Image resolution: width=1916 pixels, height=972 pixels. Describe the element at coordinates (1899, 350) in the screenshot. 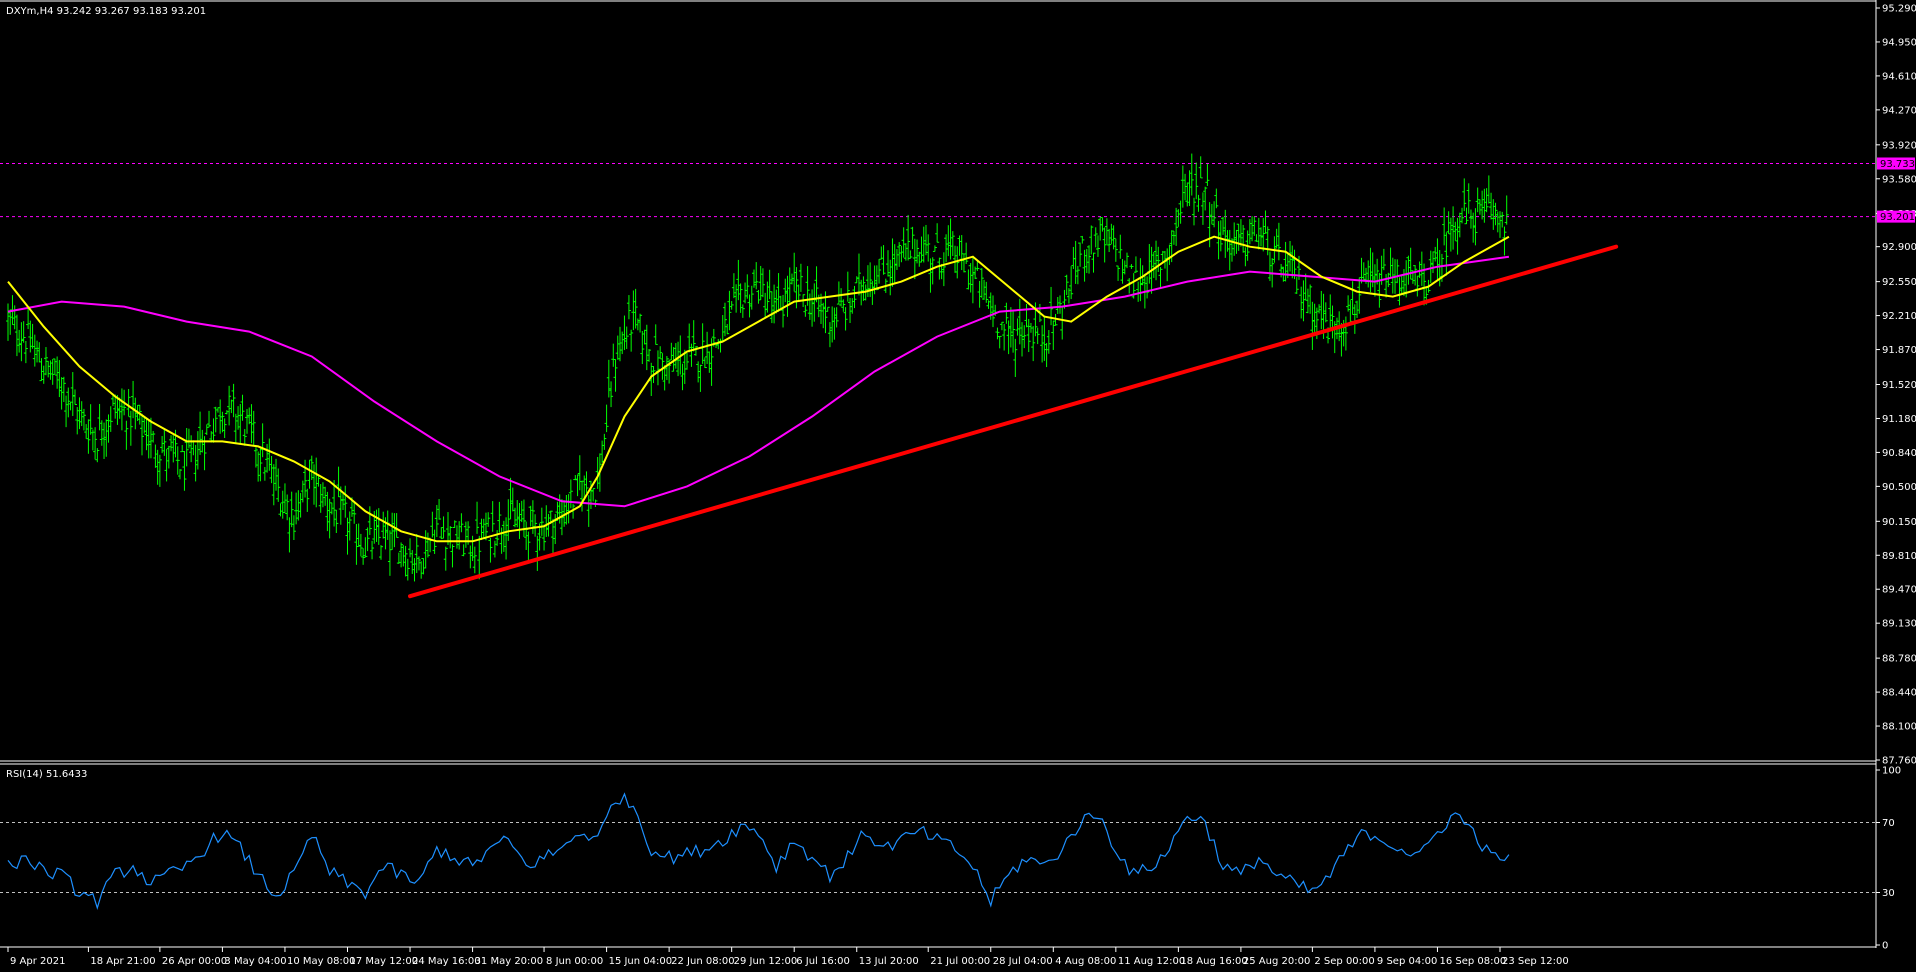

I see `price-tick-label: 91.870` at that location.